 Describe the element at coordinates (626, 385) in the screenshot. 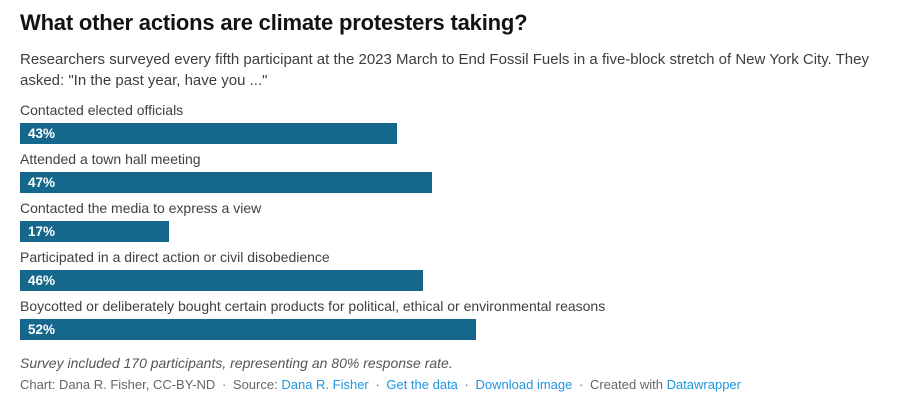

I see `credit-text-created-with: Created with` at that location.